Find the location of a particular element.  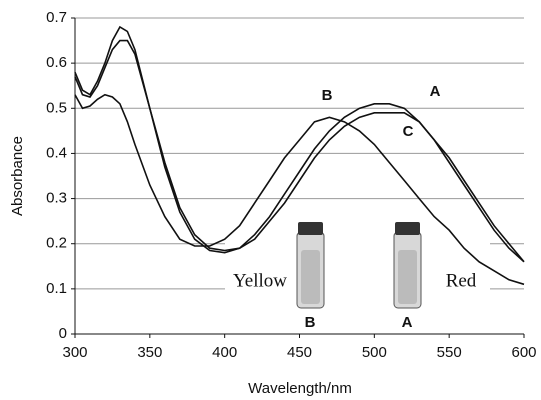

x-tick-label: 550 is located at coordinates (449, 352).